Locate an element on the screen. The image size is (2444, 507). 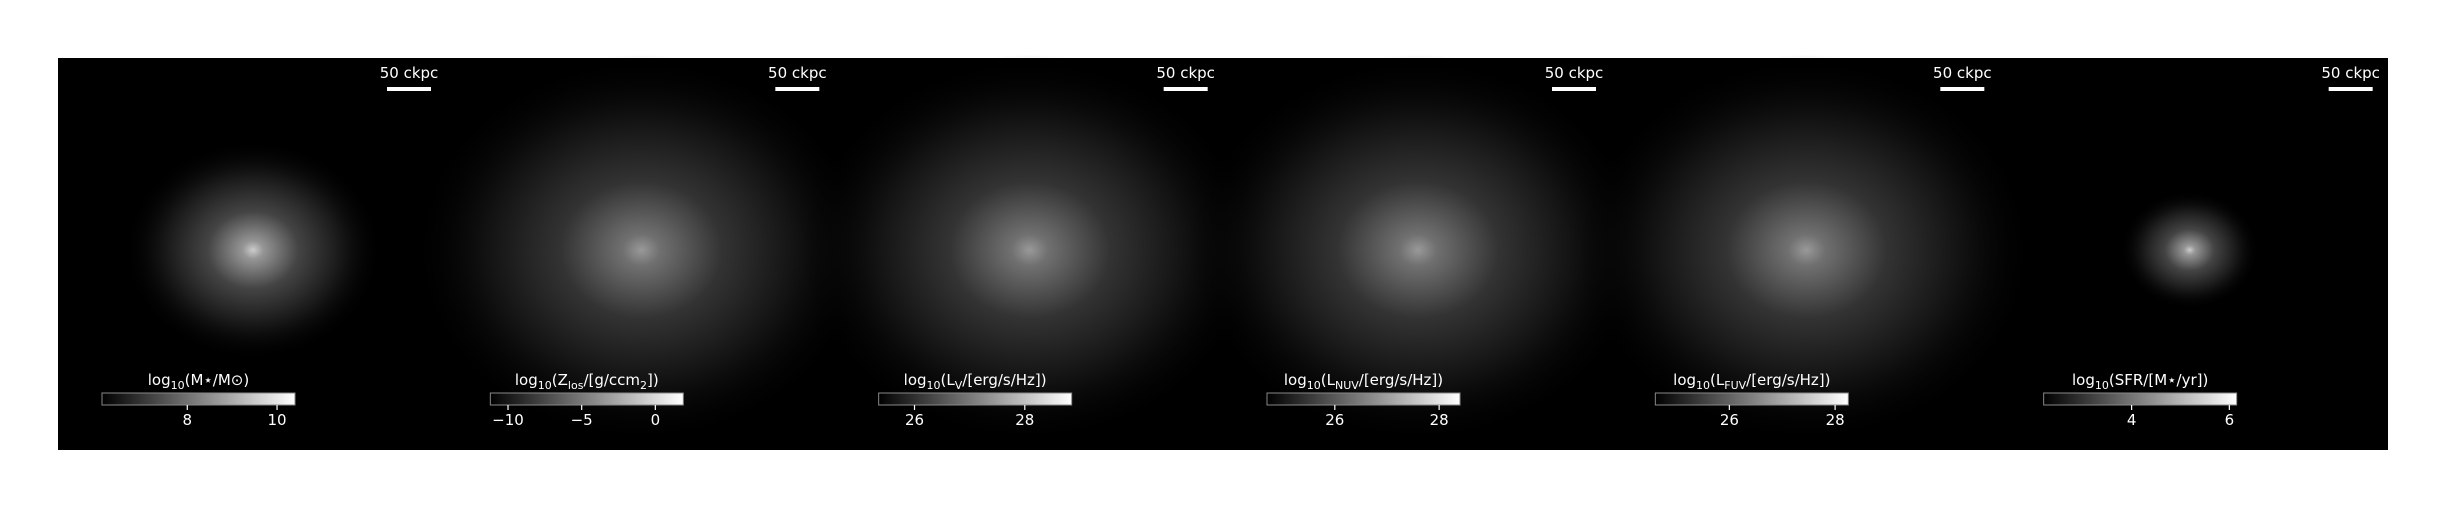
label-subscript: los is located at coordinates (576, 385).